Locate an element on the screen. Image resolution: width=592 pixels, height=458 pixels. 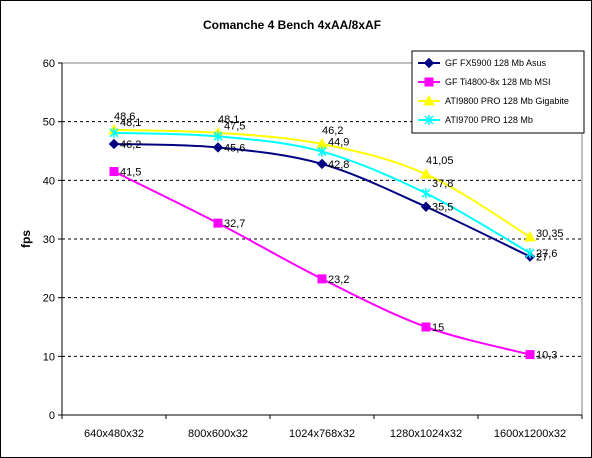
y-tick-label: 0 is located at coordinates (52, 416).